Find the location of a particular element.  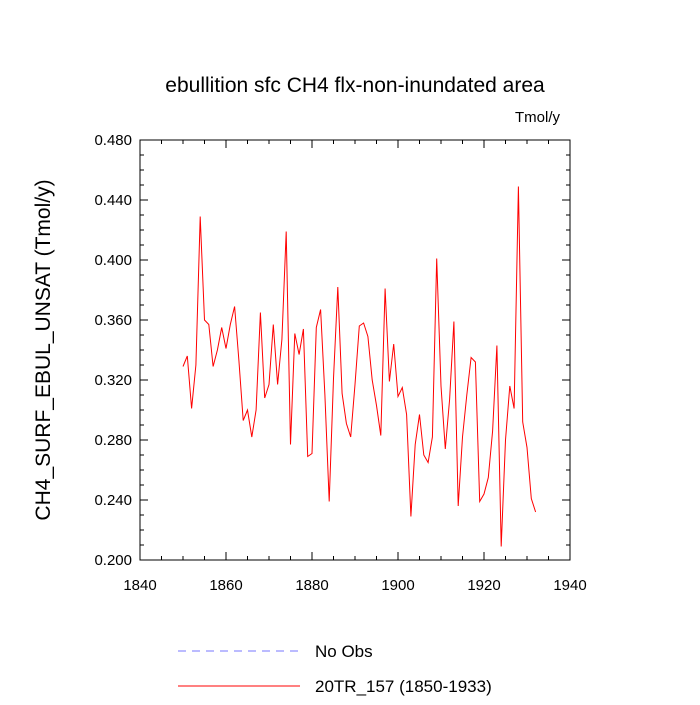

legend-label: 20TR_157 (1850-1933) is located at coordinates (403, 686).